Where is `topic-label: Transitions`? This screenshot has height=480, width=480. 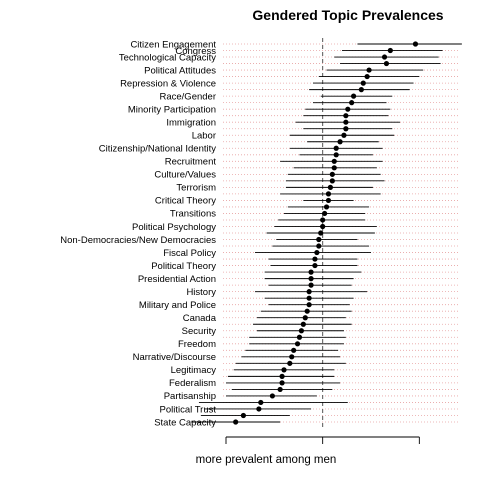 topic-label: Transitions is located at coordinates (193, 214).